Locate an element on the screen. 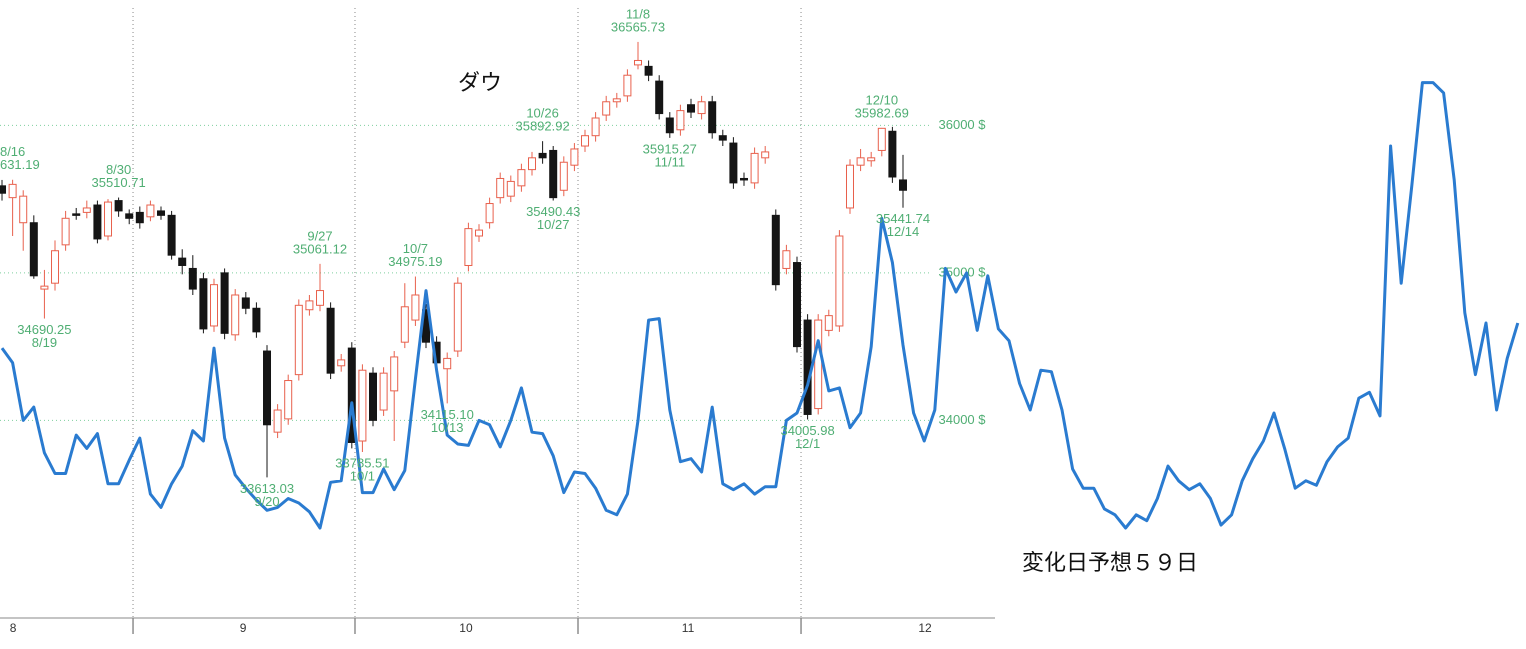 This screenshot has height=649, width=1526. label-date: 9/27 is located at coordinates (319, 235).